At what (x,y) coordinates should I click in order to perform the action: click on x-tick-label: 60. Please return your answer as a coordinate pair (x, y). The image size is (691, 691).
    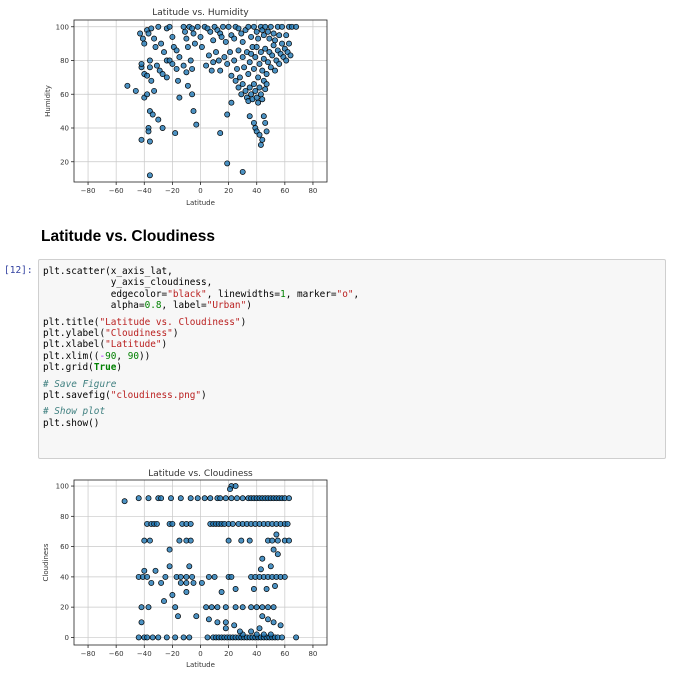
    Looking at the image, I should click on (284, 654).